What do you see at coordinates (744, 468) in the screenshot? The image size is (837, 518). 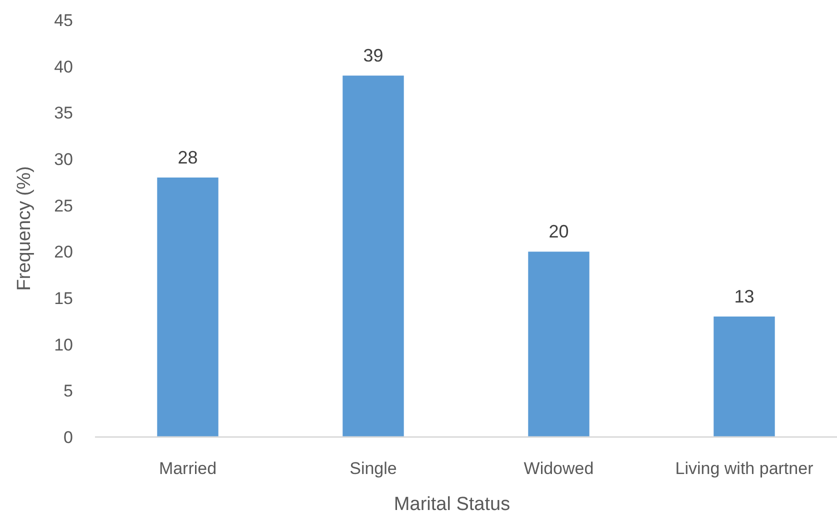 I see `x-tick-label: Living with partner` at bounding box center [744, 468].